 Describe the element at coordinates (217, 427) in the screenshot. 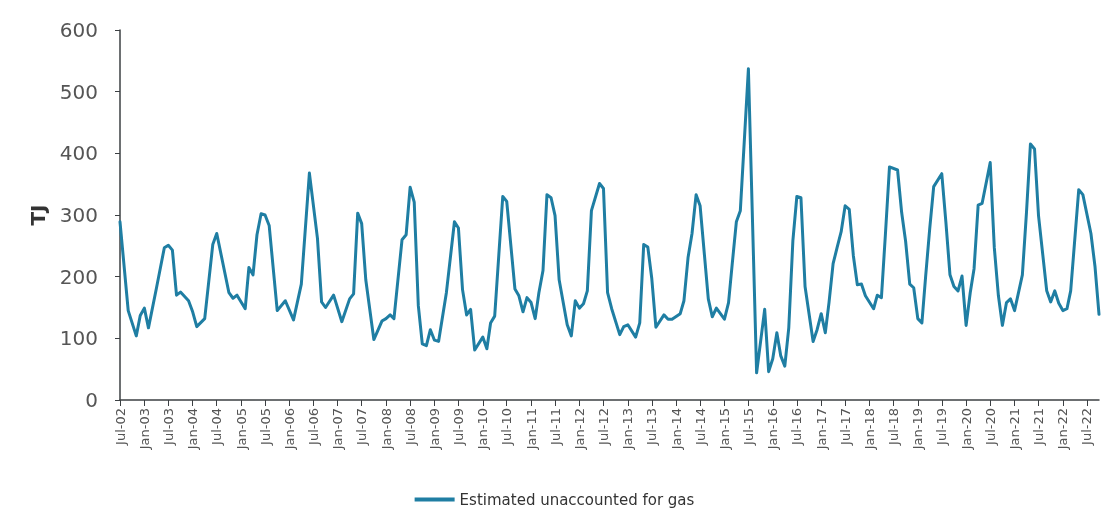

I see `x-tick-label: Jul-04` at that location.